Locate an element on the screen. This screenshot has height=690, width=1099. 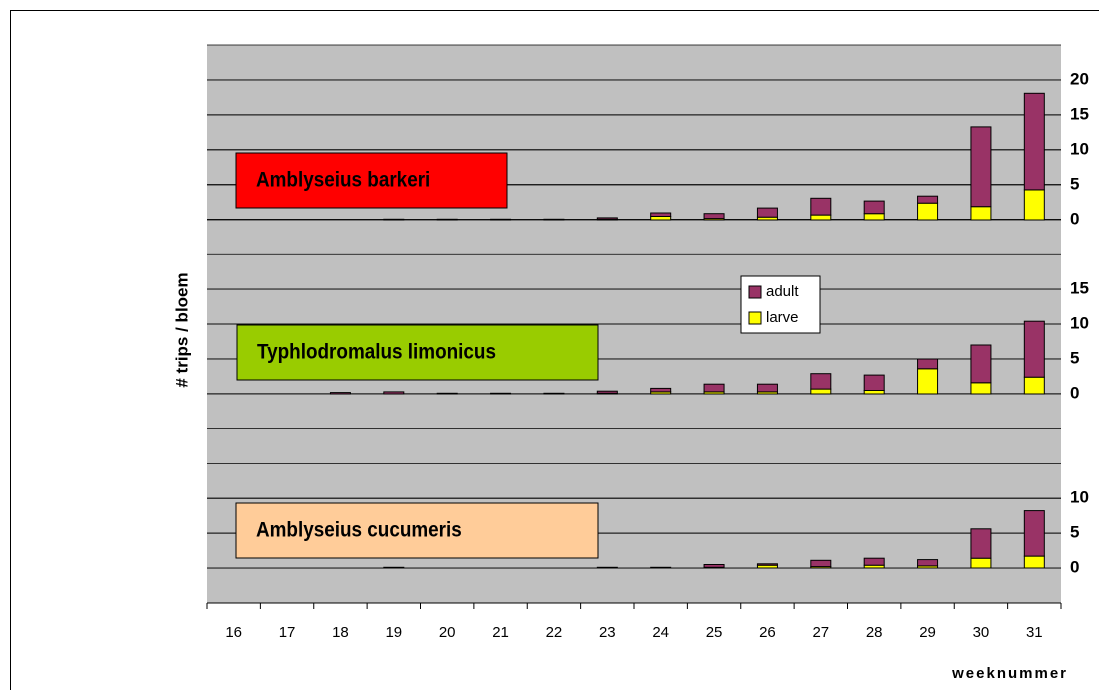
legend-label: adult is located at coordinates (782, 291).